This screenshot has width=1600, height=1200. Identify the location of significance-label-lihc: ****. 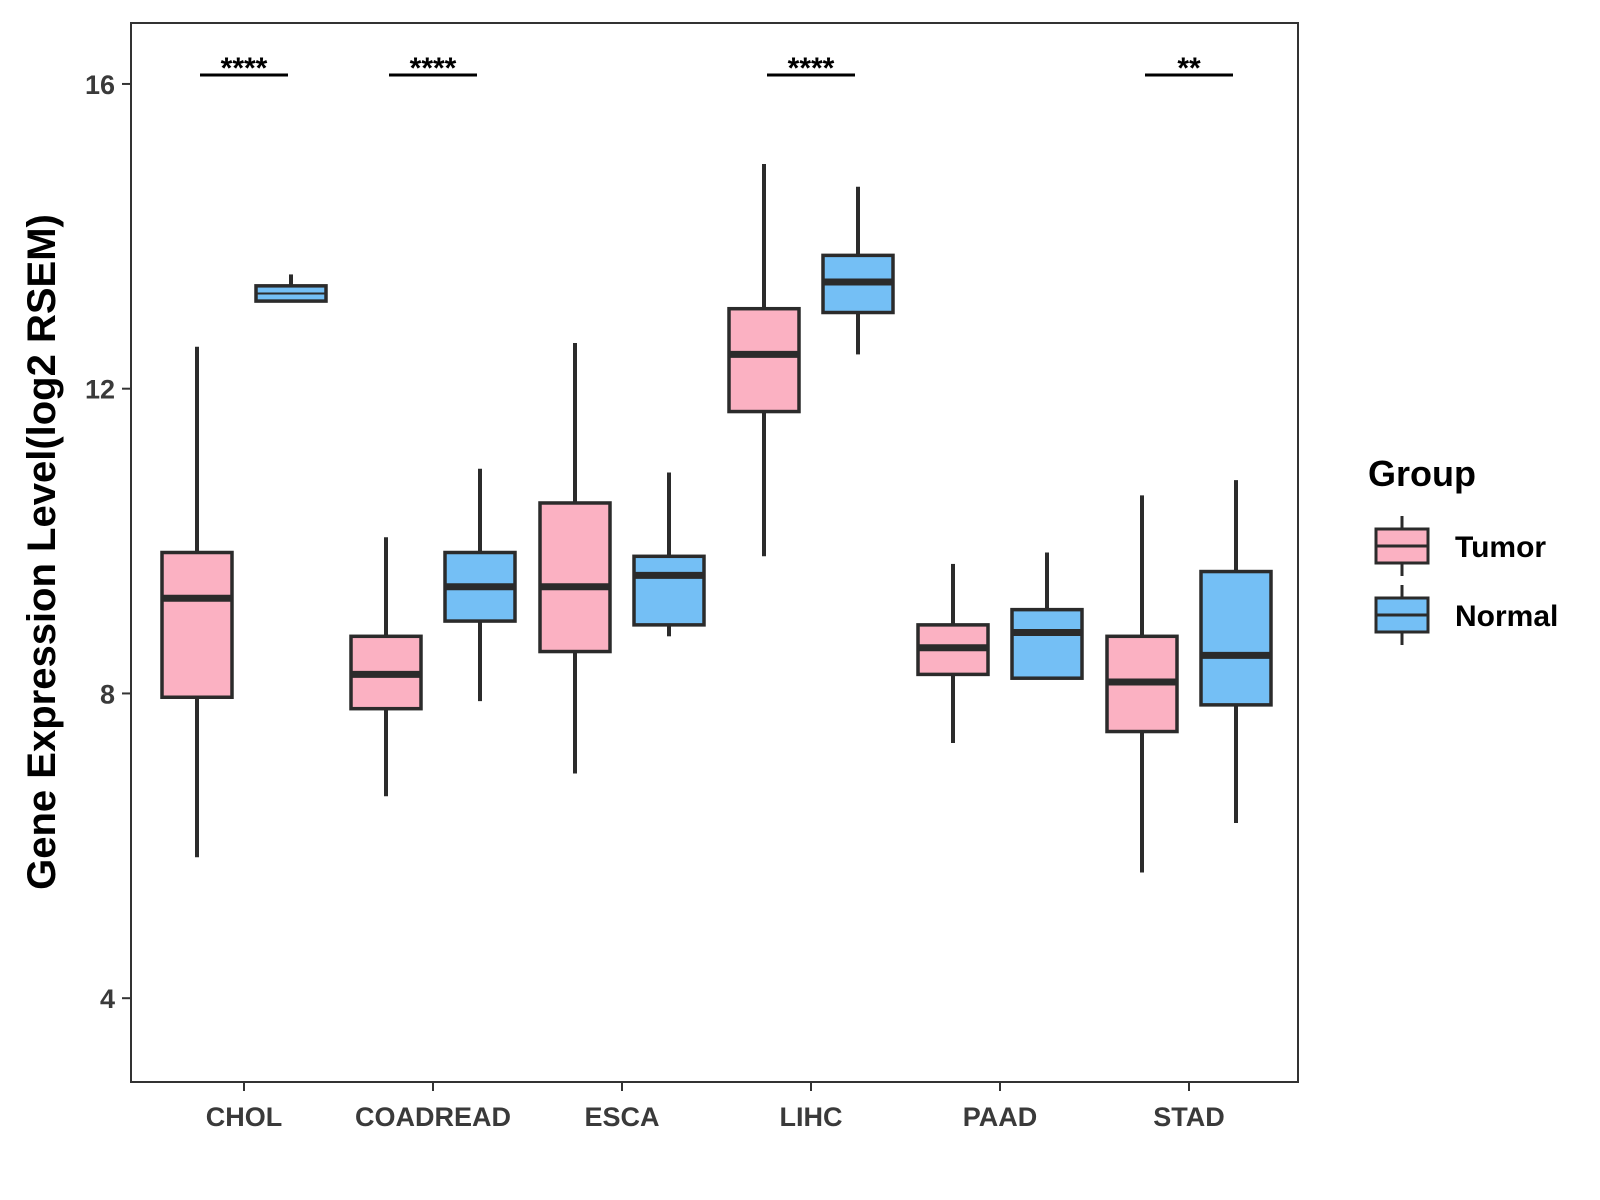
(811, 68).